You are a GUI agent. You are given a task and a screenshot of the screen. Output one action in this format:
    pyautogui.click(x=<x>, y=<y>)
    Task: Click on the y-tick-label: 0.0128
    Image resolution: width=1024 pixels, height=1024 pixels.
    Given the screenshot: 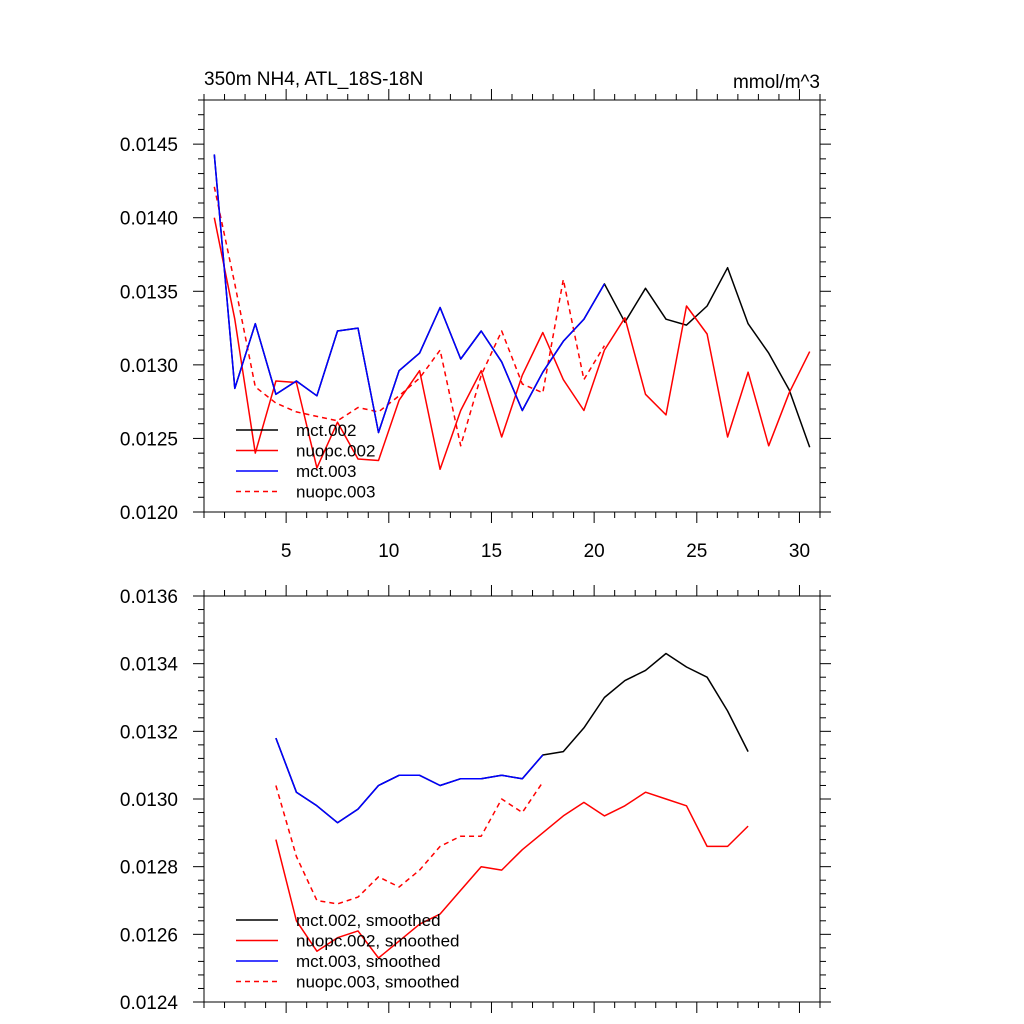 What is the action you would take?
    pyautogui.click(x=149, y=868)
    